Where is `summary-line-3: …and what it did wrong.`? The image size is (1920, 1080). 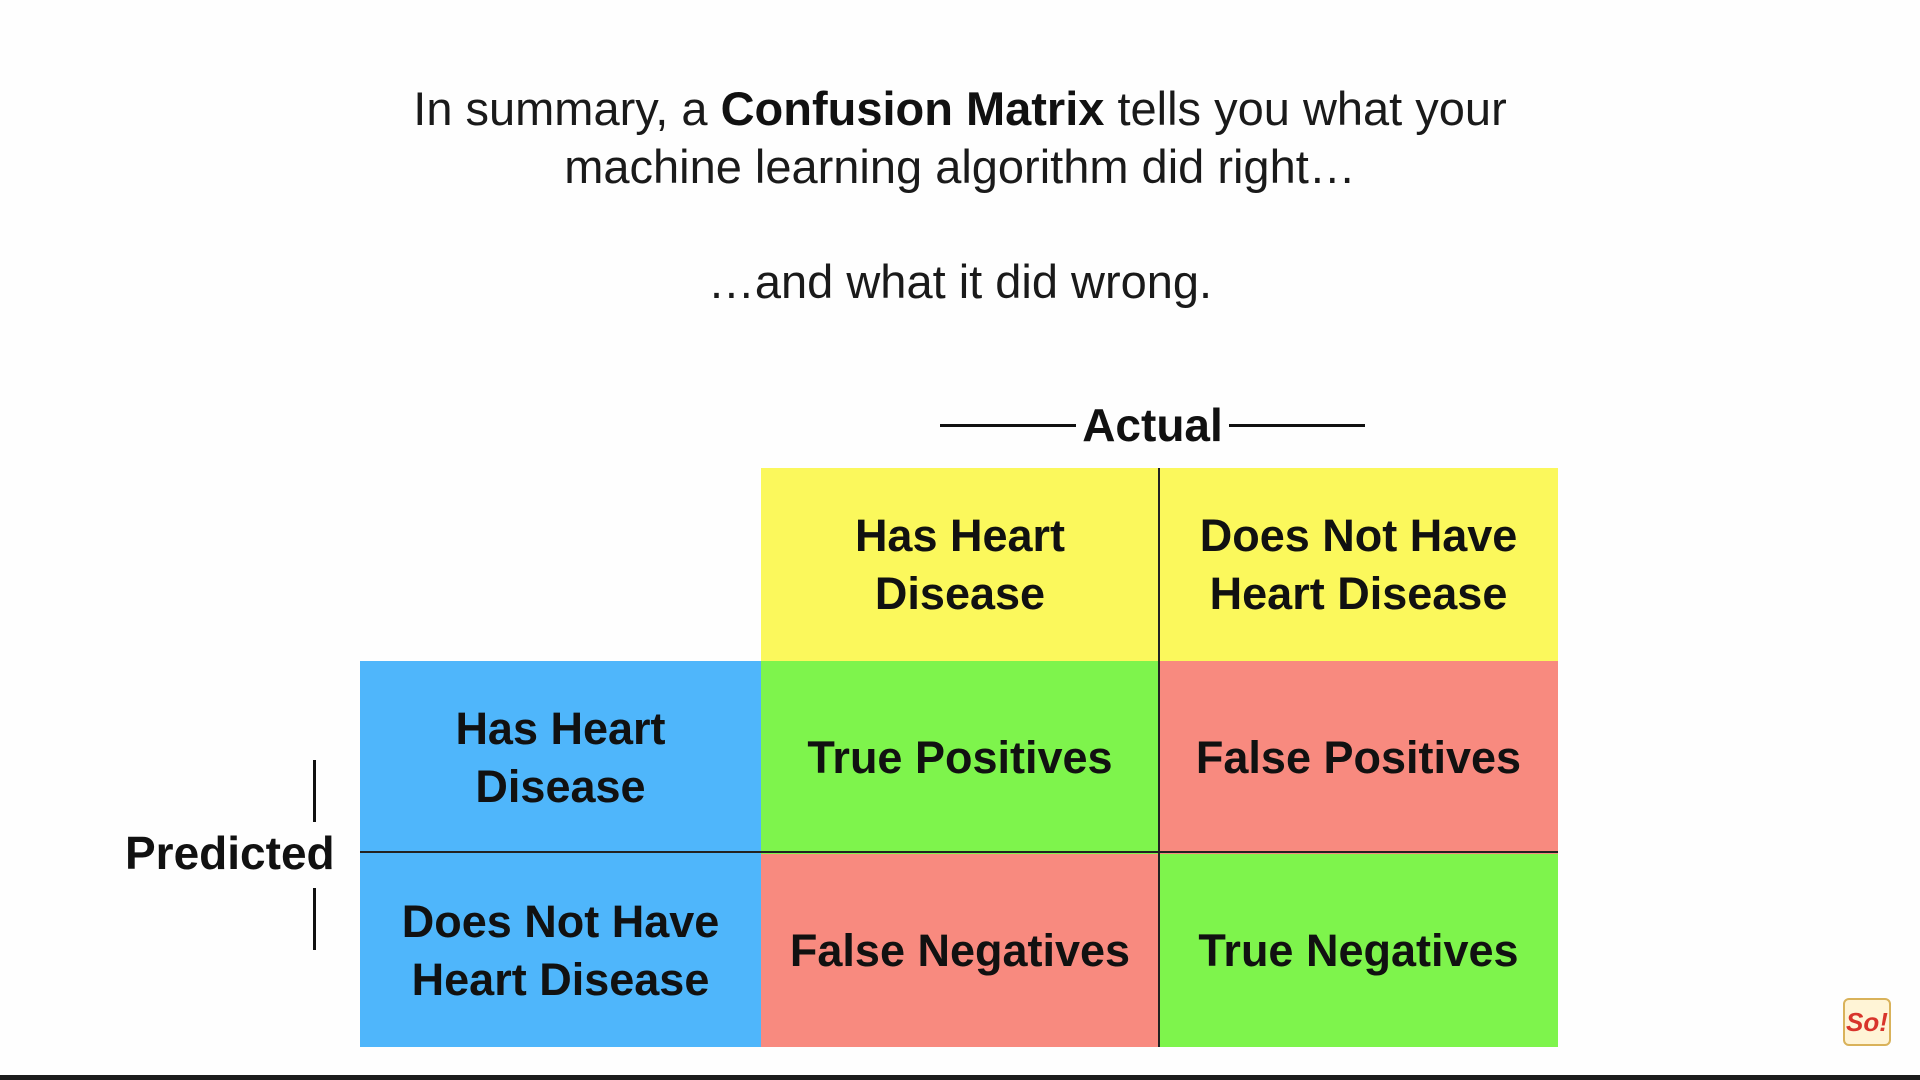
summary-line-3: …and what it did wrong. is located at coordinates (960, 281).